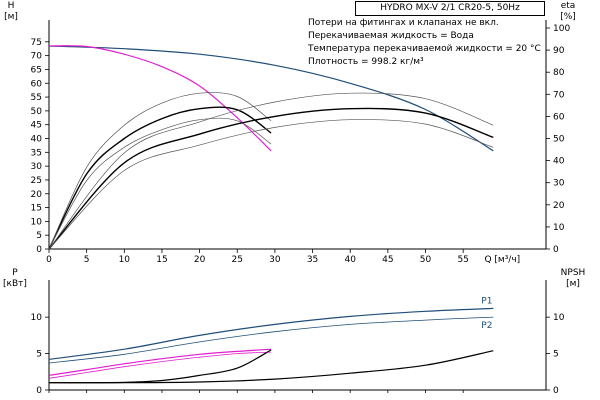  Describe the element at coordinates (559, 73) in the screenshot. I see `right-tick-label: 80` at that location.